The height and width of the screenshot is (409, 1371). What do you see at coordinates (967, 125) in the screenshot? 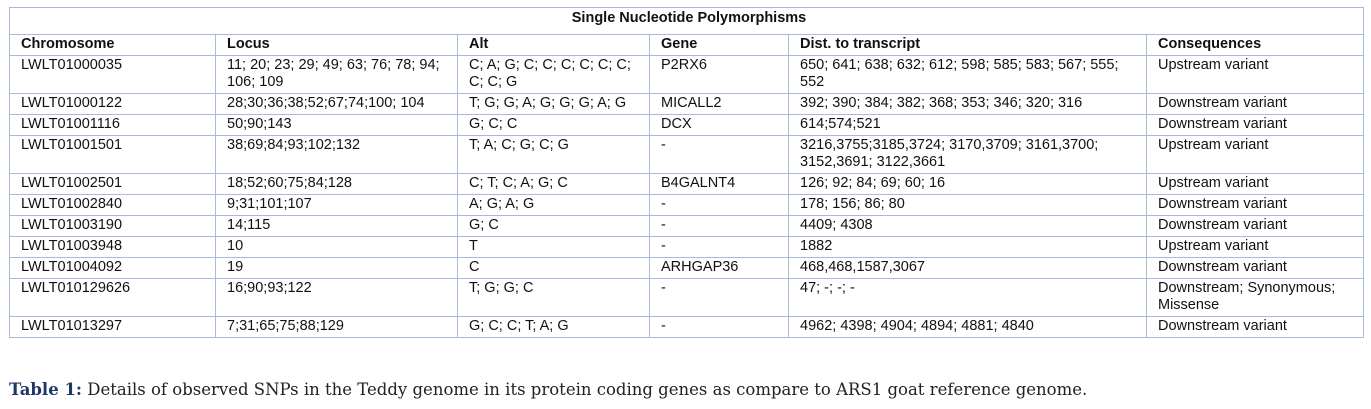
I see `cell-dist: 614;574;521` at bounding box center [967, 125].